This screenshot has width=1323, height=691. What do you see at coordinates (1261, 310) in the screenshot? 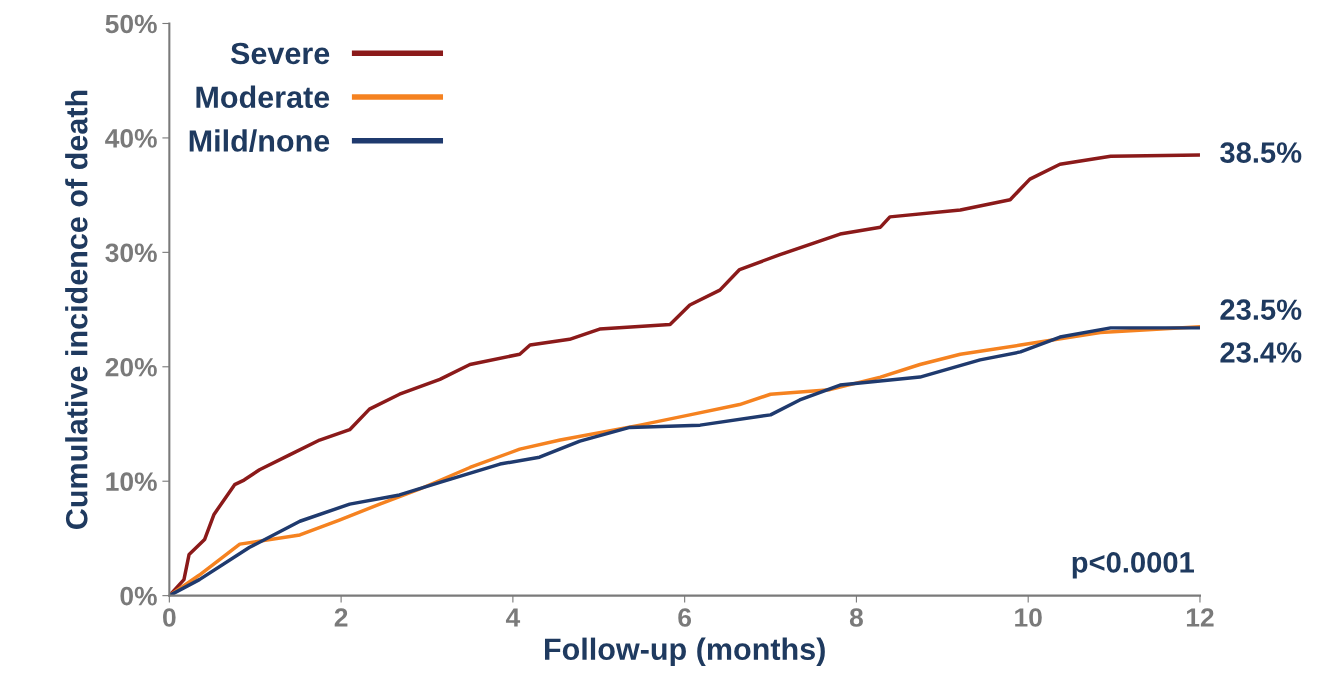
I see `text: 23.5%` at bounding box center [1261, 310].